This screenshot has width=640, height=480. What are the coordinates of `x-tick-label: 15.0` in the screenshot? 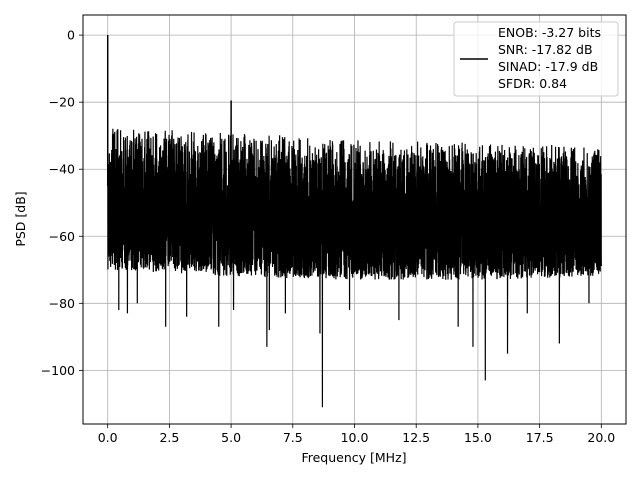 It's located at (478, 437).